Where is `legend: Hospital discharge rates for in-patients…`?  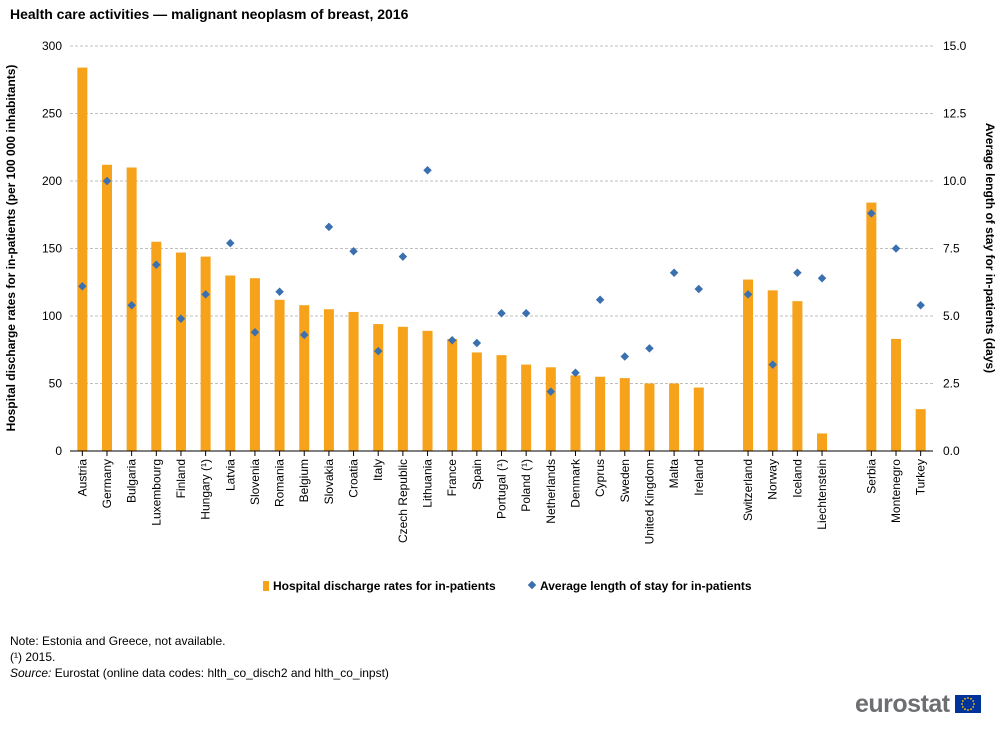 legend: Hospital discharge rates for in-patients… is located at coordinates (507, 586).